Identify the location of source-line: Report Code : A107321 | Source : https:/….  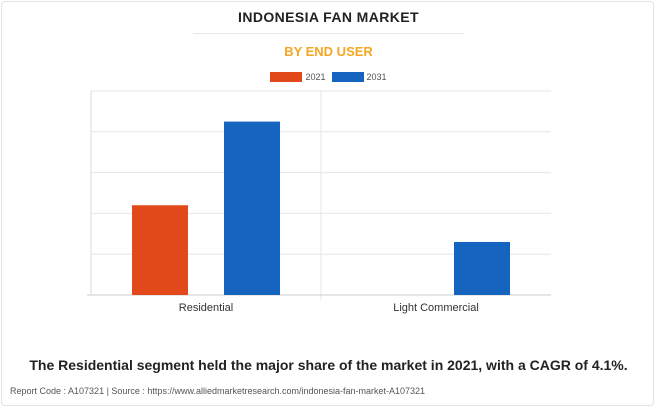
(218, 391).